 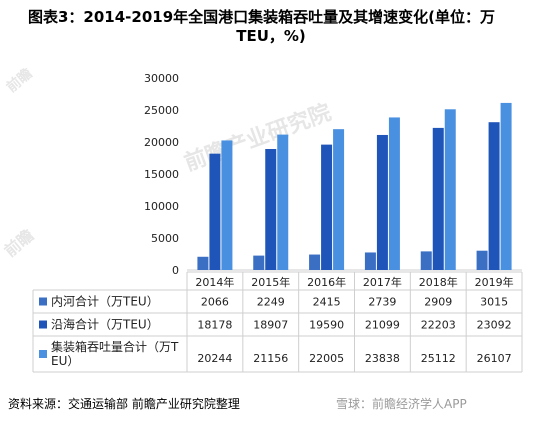 I want to click on table-value-3-3: 22005, so click(x=326, y=358).